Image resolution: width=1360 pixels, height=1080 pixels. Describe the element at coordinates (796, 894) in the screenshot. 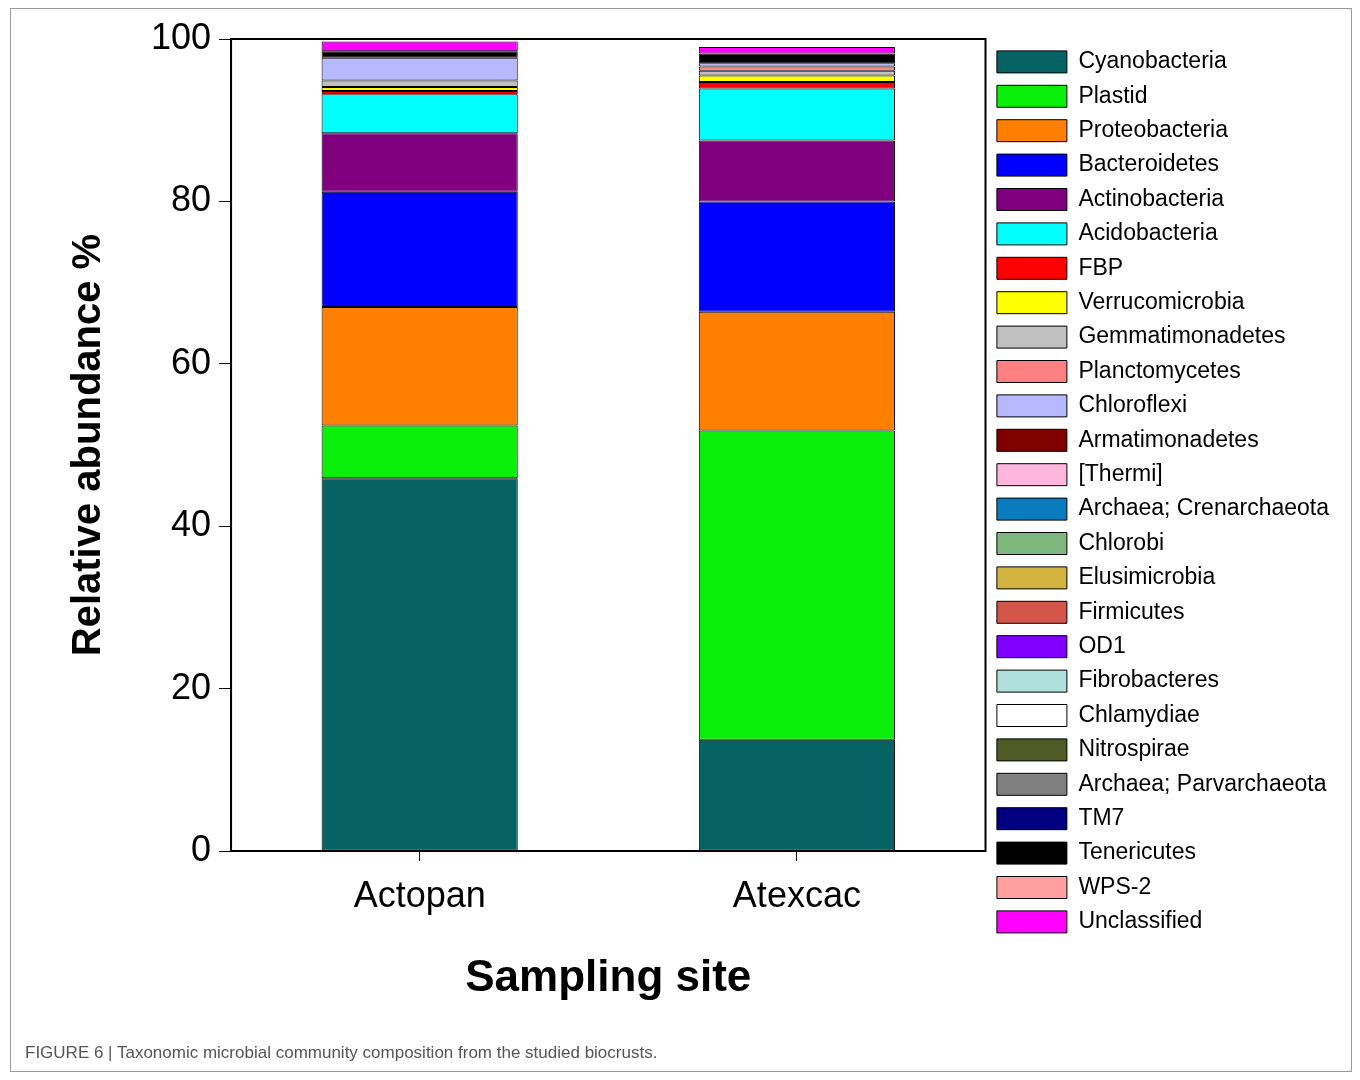

I see `x-tick-label: Atexcac` at that location.